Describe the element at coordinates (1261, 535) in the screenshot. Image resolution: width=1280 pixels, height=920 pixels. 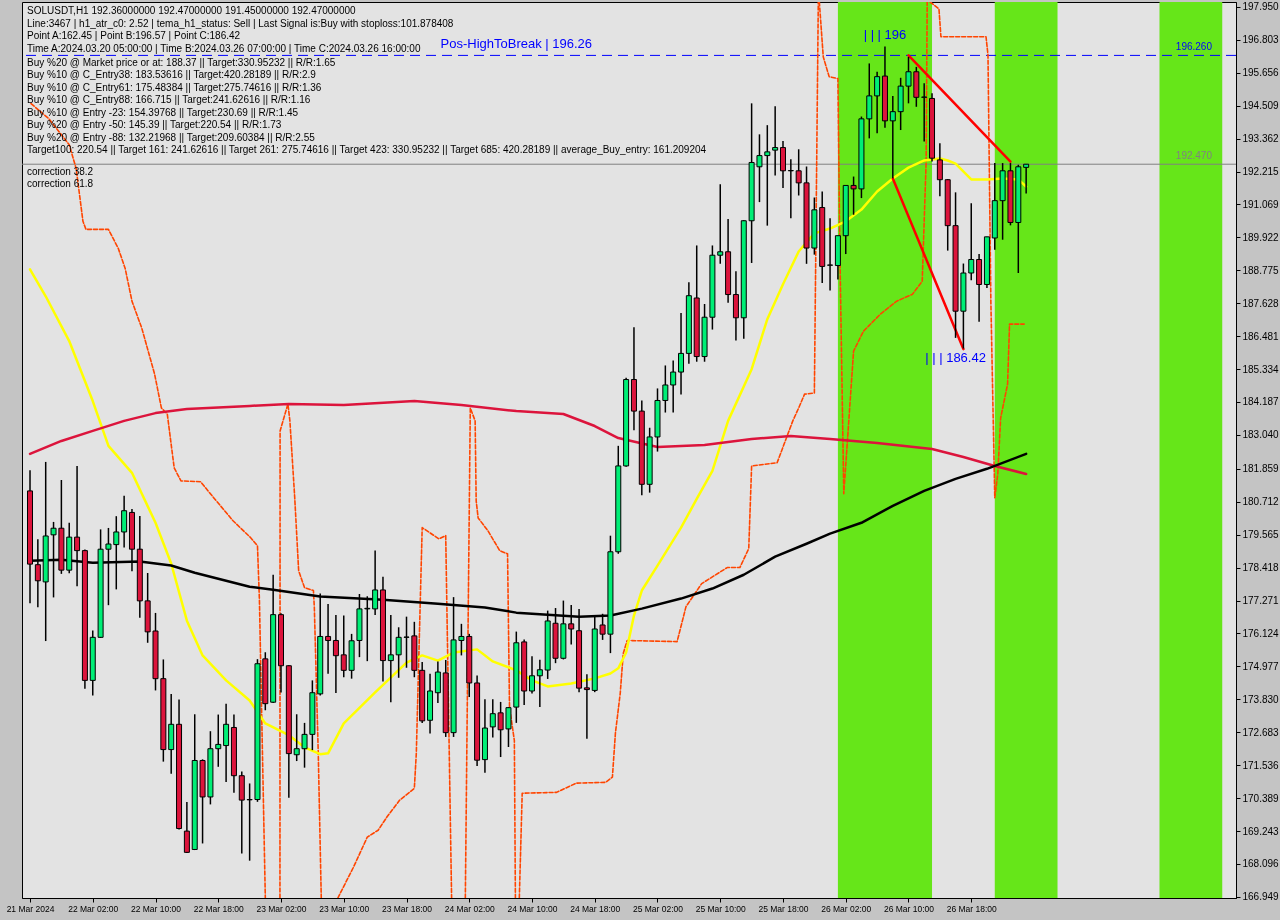
I see `y-tick-label: 179.565` at that location.